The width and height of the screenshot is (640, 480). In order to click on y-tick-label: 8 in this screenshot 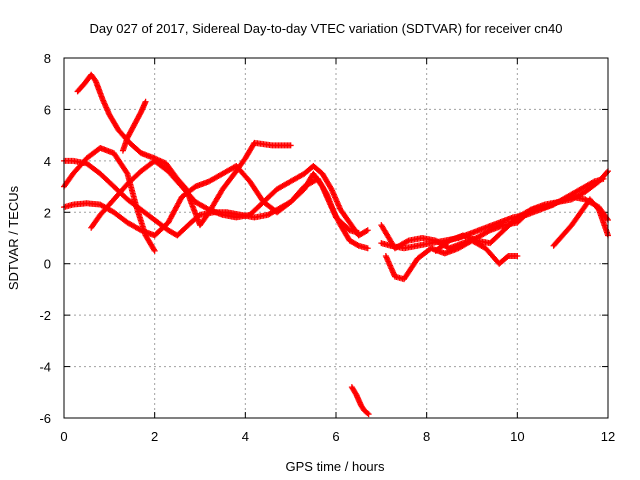, I will do `click(47, 58)`.